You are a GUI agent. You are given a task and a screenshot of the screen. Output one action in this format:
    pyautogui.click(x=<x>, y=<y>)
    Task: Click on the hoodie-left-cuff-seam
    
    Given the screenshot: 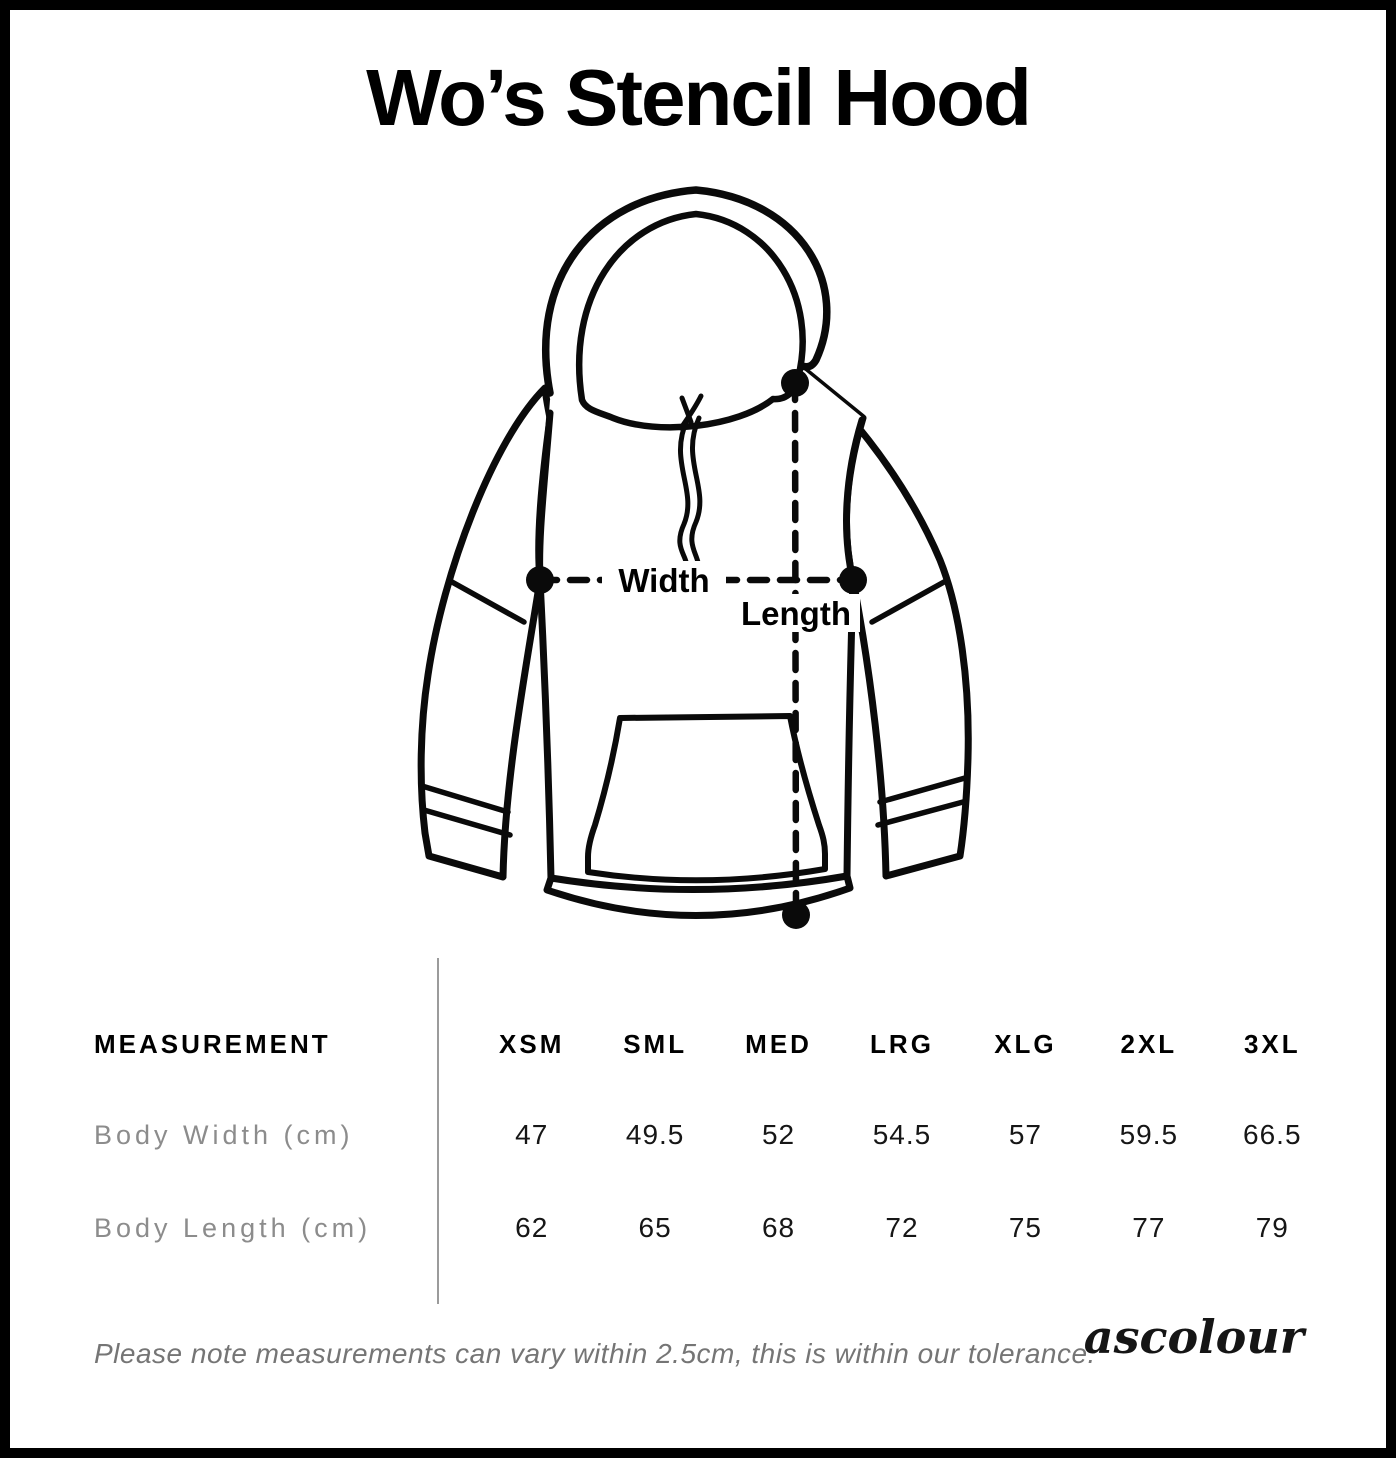 What is the action you would take?
    pyautogui.click(x=466, y=810)
    